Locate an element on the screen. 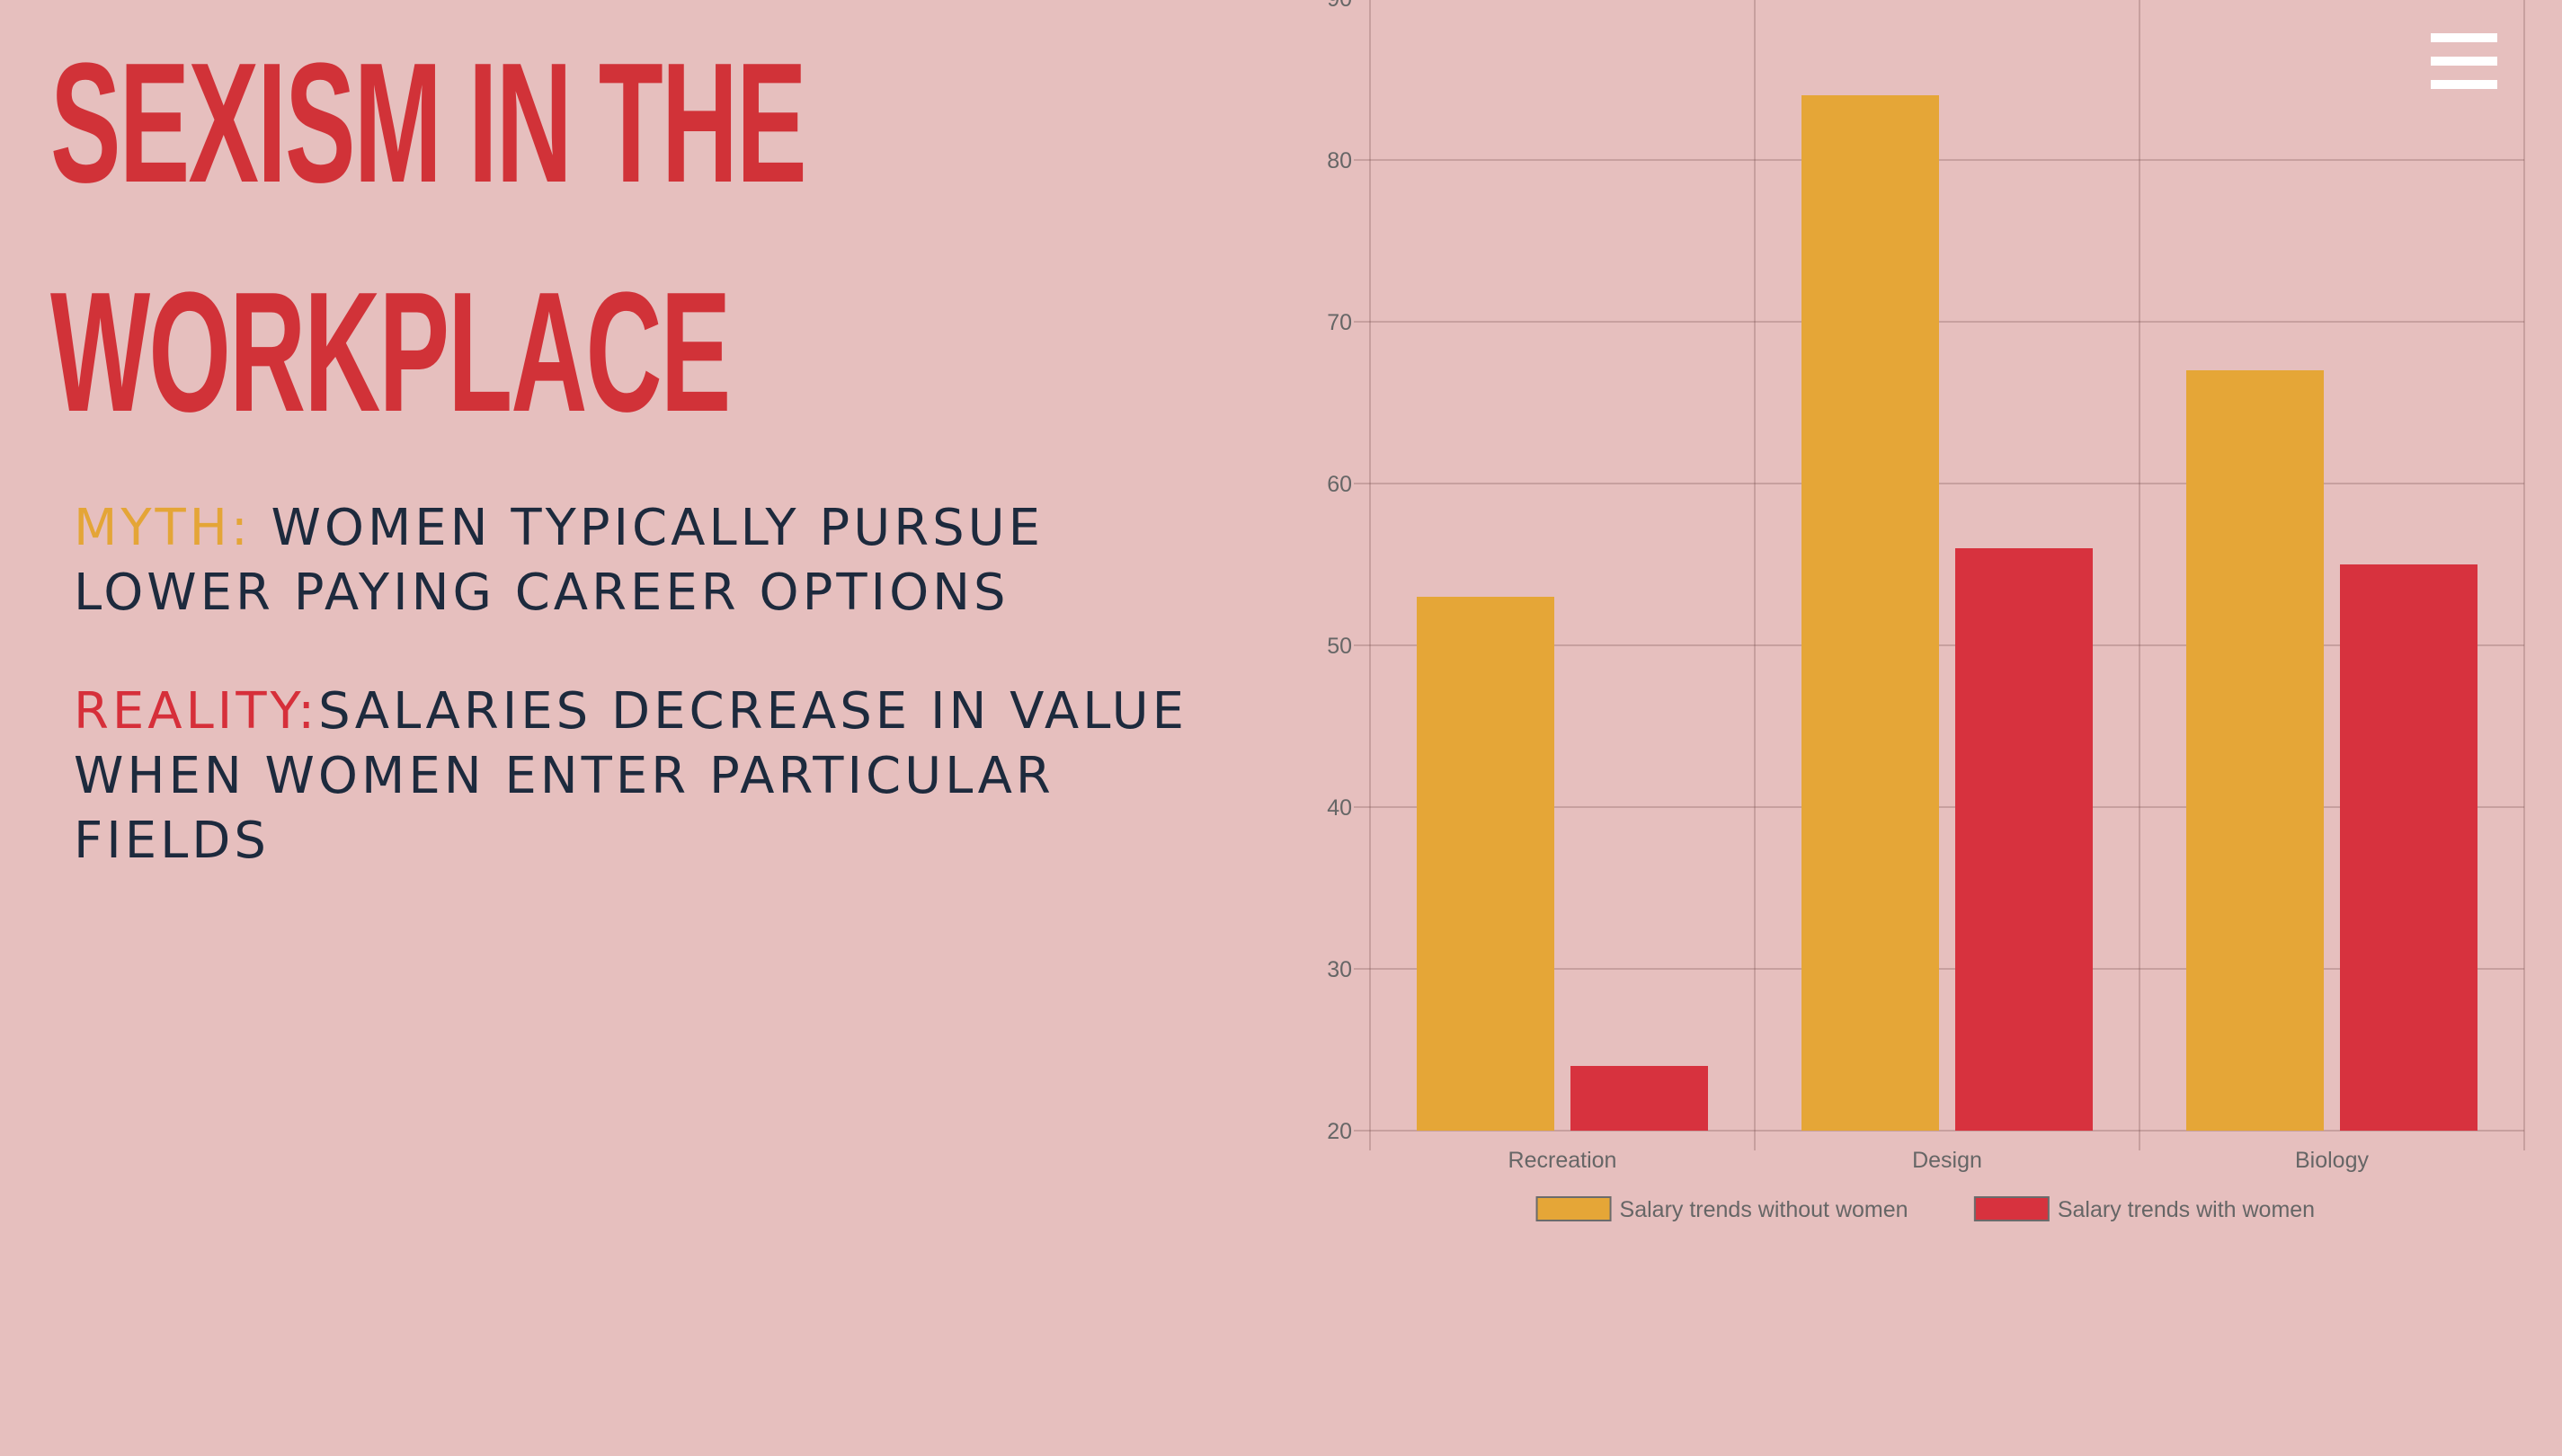 The image size is (2562, 1456). myth-label: MYTH: is located at coordinates (172, 528).